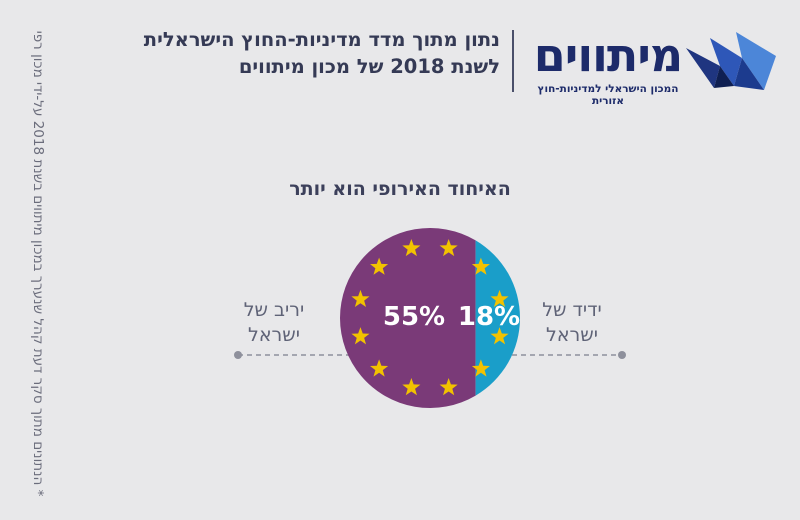 The height and width of the screenshot is (520, 800). I want to click on slice-friend, so click(497, 318).